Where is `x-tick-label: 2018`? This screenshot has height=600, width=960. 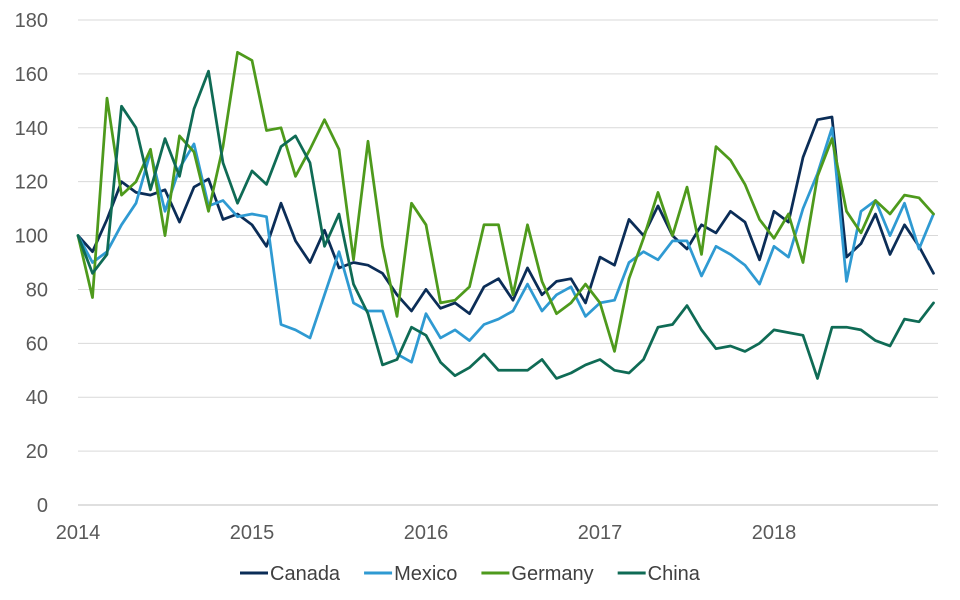 x-tick-label: 2018 is located at coordinates (774, 533).